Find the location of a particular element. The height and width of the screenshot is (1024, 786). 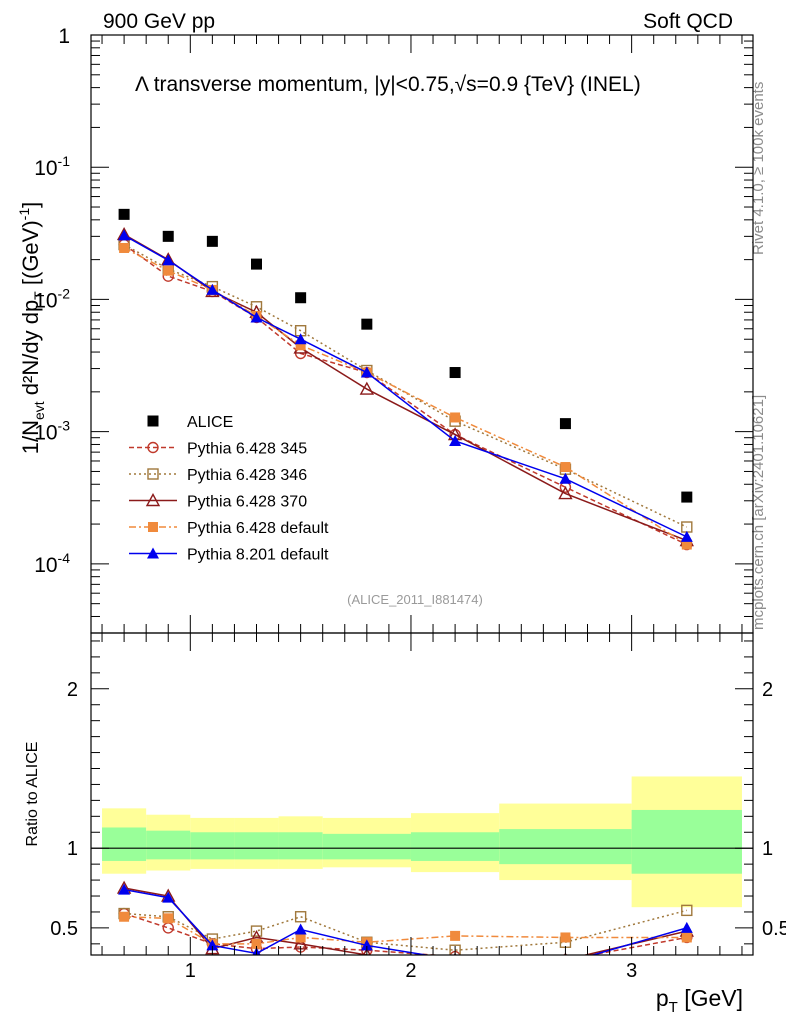

xlabel-p: p is located at coordinates (662, 998).